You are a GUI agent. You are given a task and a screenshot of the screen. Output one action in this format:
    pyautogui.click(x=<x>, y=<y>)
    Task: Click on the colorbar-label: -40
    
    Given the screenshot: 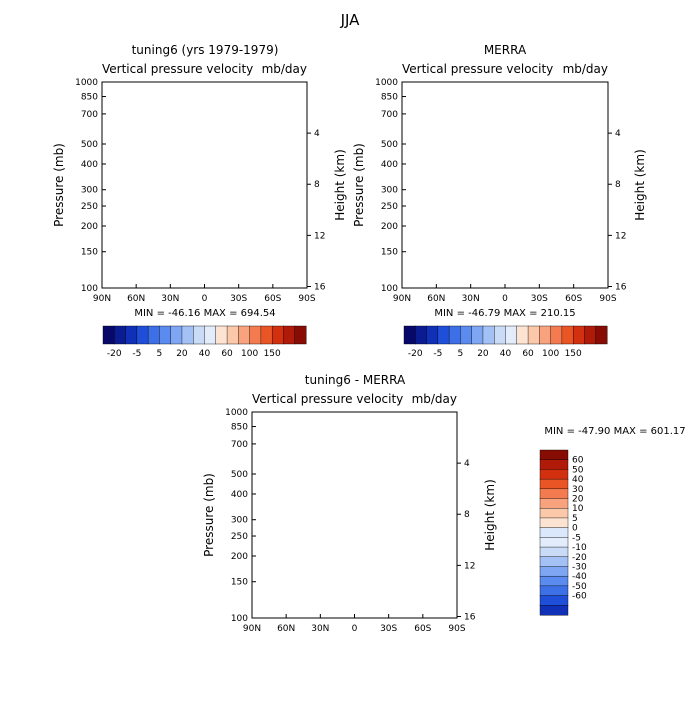 What is the action you would take?
    pyautogui.click(x=579, y=577)
    